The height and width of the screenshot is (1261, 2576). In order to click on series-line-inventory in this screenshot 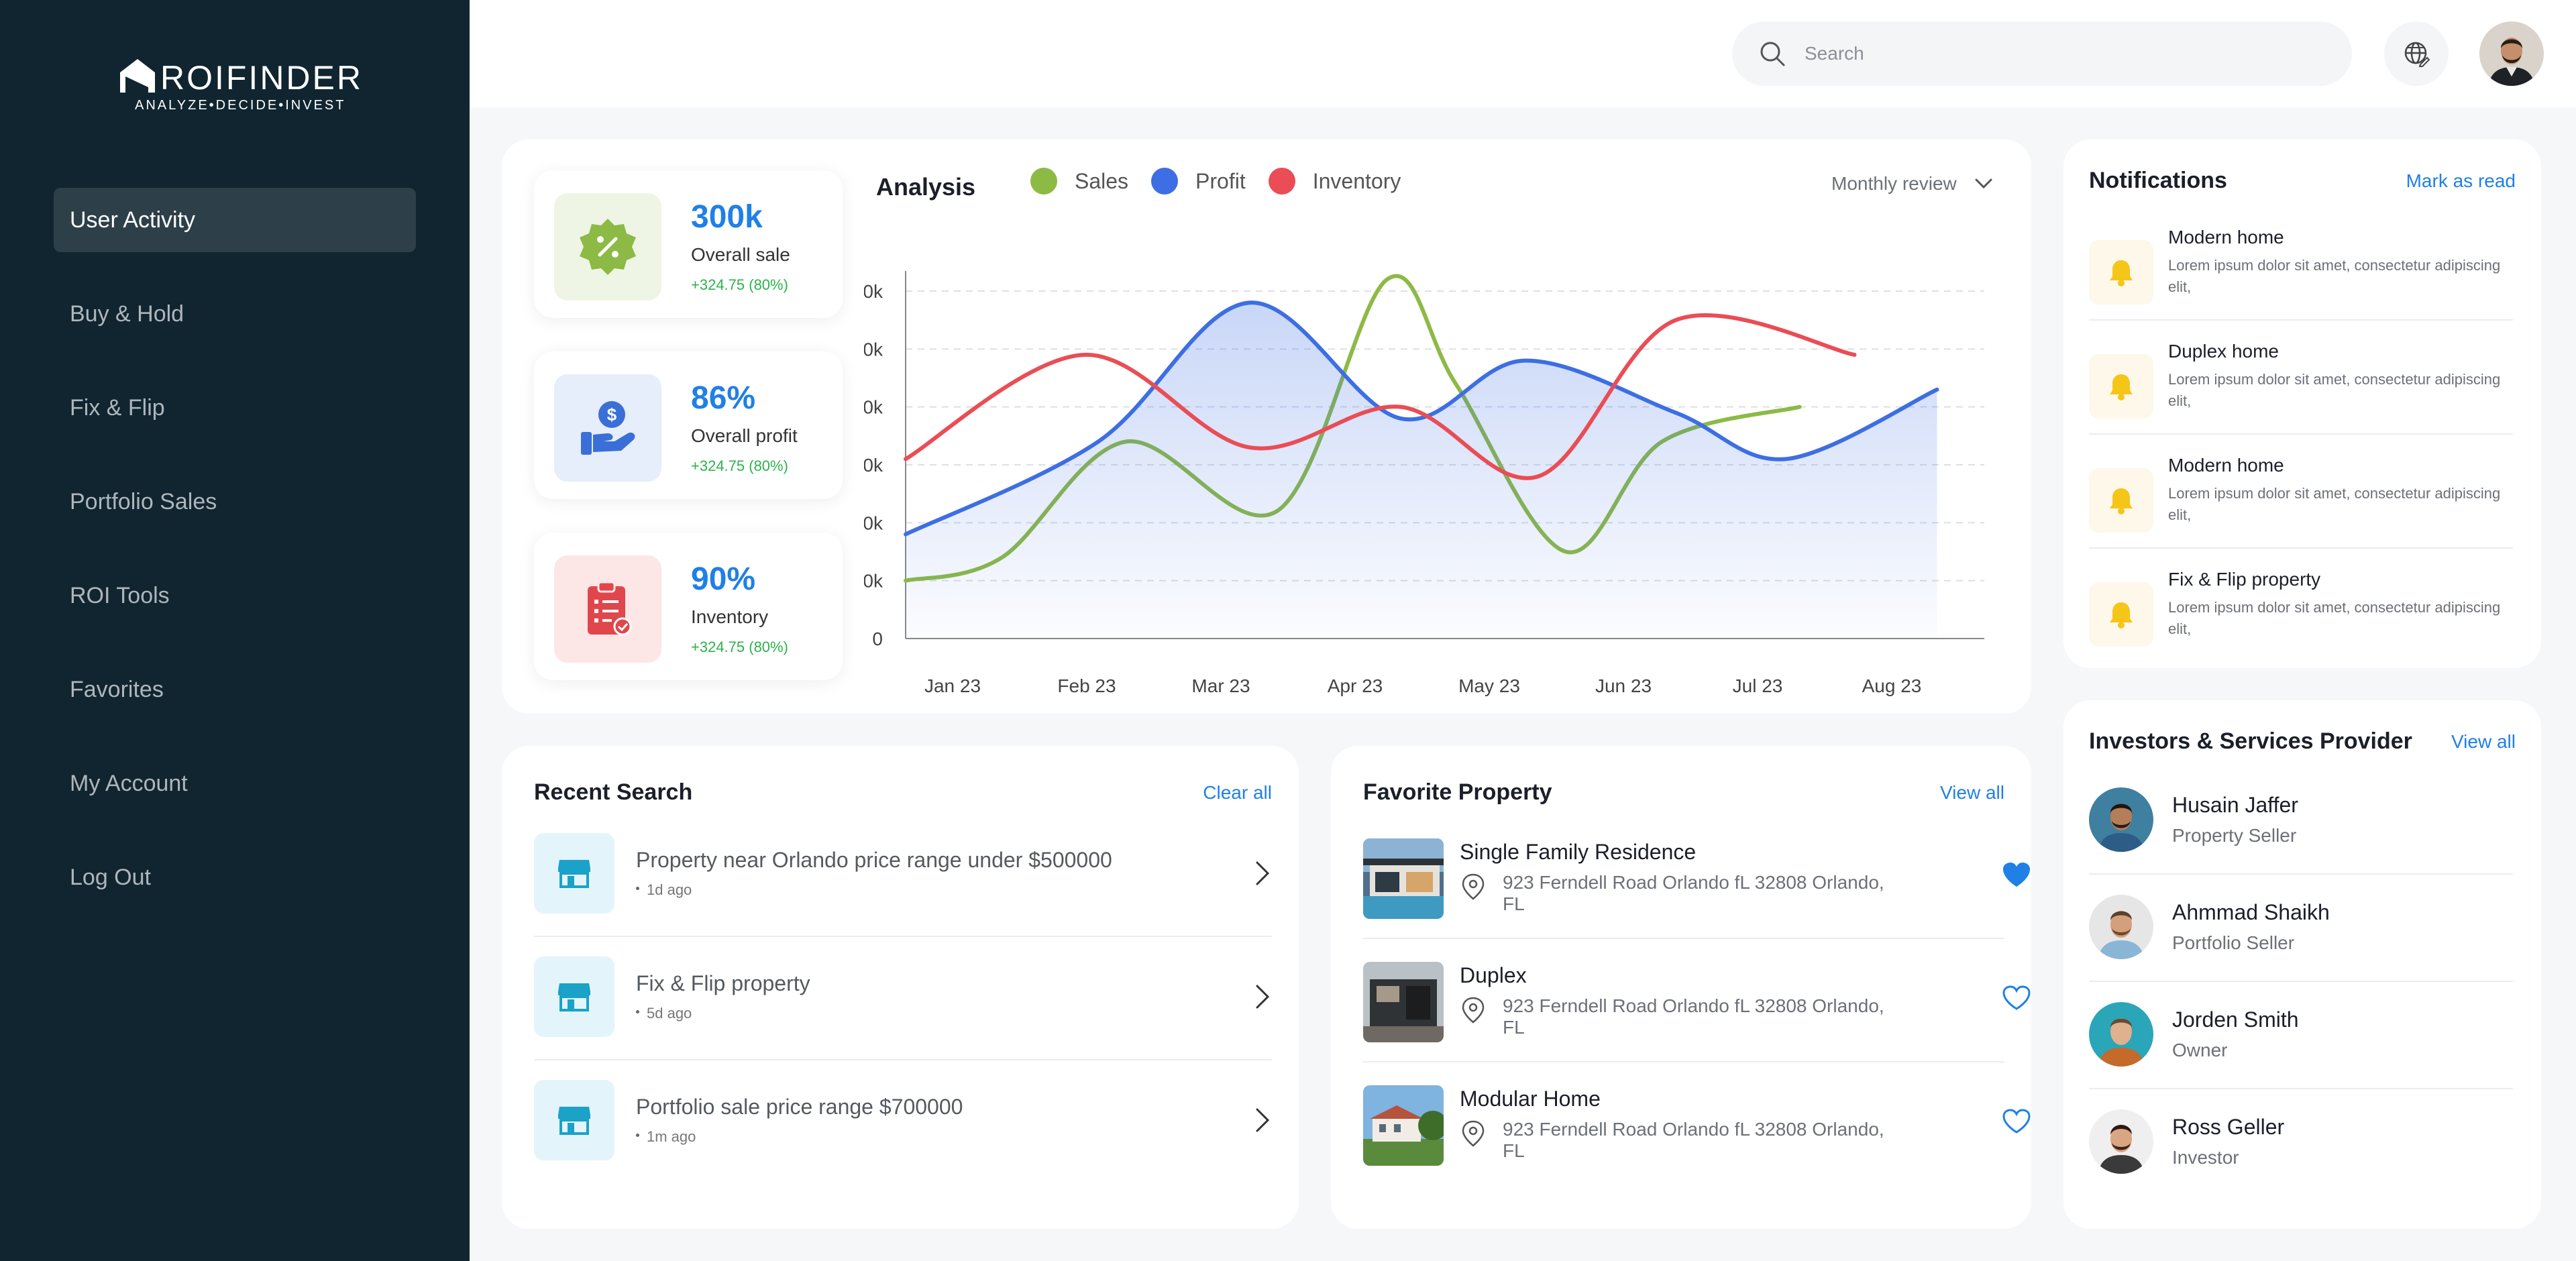, I will do `click(1380, 397)`.